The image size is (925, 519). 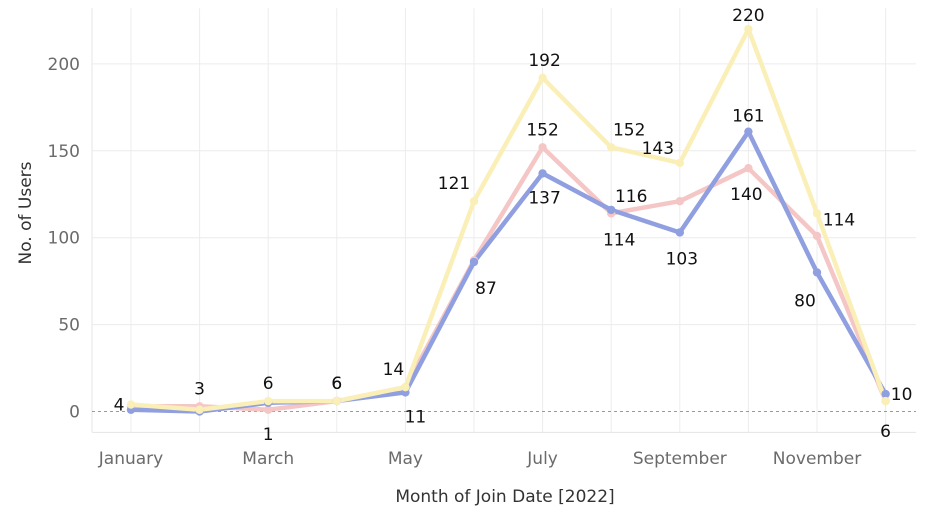 I want to click on x-tick-label: July, so click(x=542, y=459).